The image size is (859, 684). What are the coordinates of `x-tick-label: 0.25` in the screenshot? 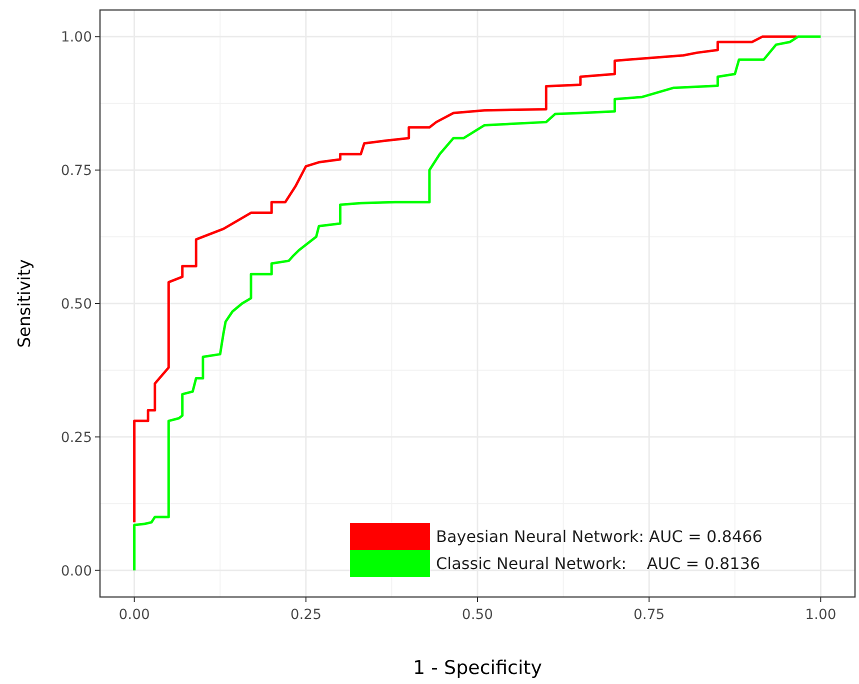 It's located at (306, 615).